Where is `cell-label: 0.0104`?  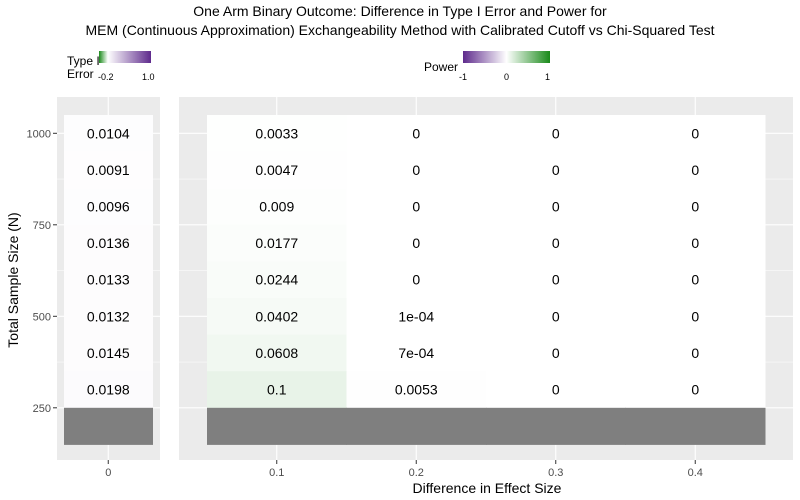
cell-label: 0.0104 is located at coordinates (108, 133).